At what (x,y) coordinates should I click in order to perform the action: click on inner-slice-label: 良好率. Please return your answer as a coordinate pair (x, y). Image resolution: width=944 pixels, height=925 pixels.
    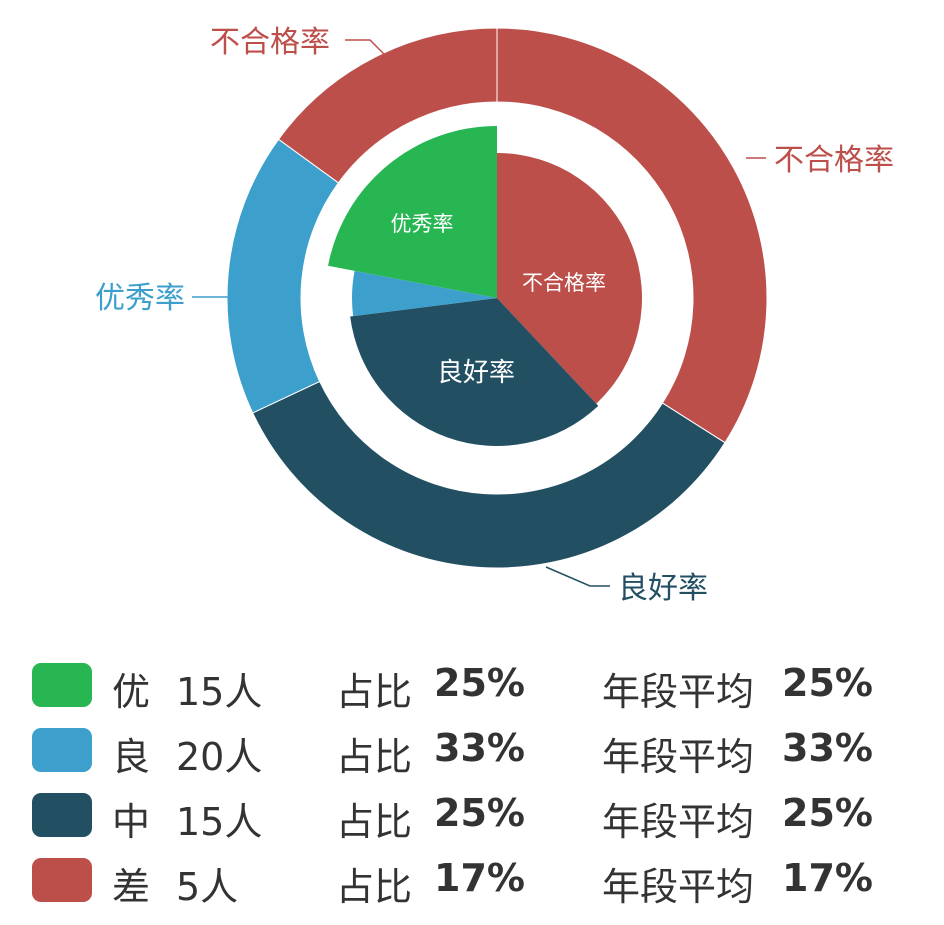
    Looking at the image, I should click on (476, 373).